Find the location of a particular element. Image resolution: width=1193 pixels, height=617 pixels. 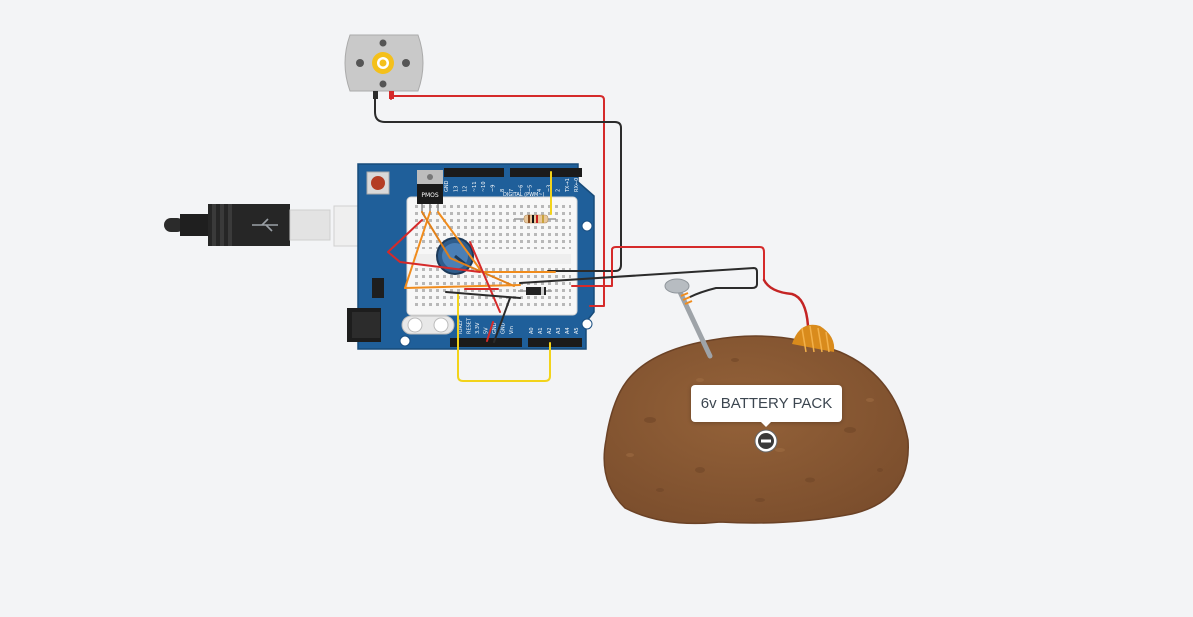

pin-label: A2 is located at coordinates (550, 330).